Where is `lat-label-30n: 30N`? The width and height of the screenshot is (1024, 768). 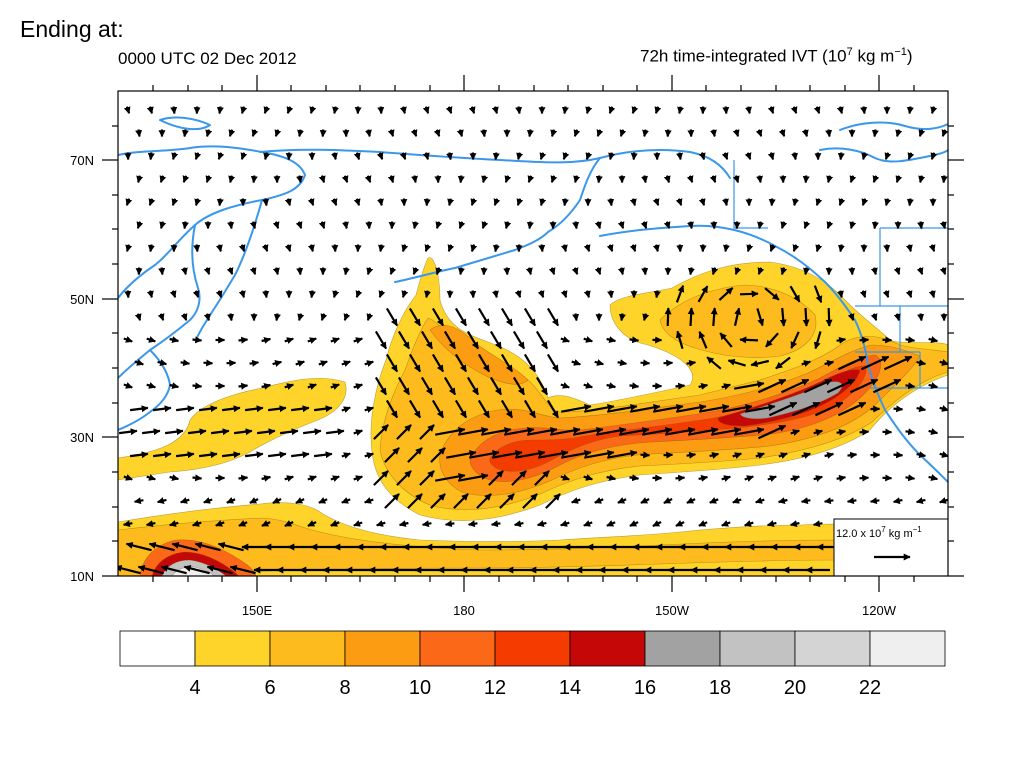
lat-label-30n: 30N is located at coordinates (82, 437).